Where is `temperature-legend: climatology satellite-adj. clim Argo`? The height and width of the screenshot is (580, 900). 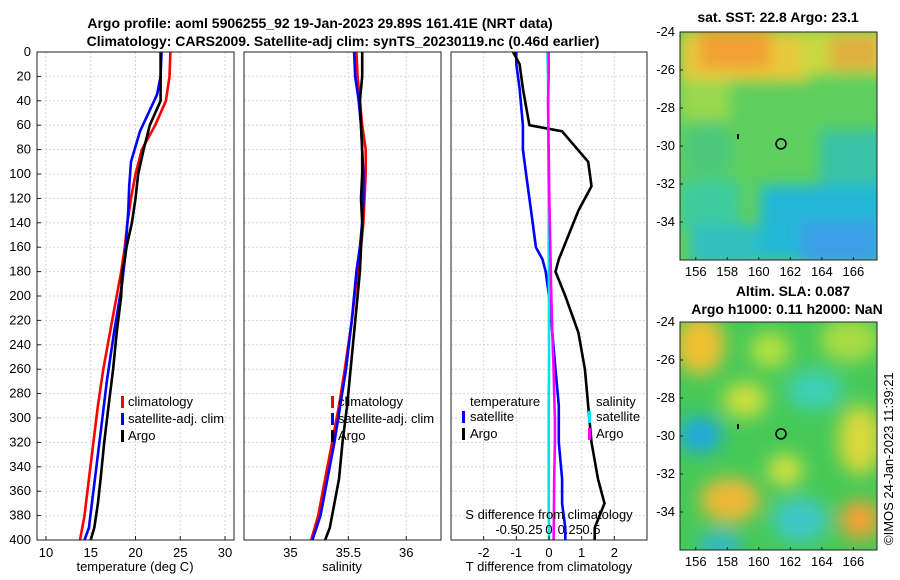
temperature-legend: climatology satellite-adj. clim Argo is located at coordinates (172, 418).